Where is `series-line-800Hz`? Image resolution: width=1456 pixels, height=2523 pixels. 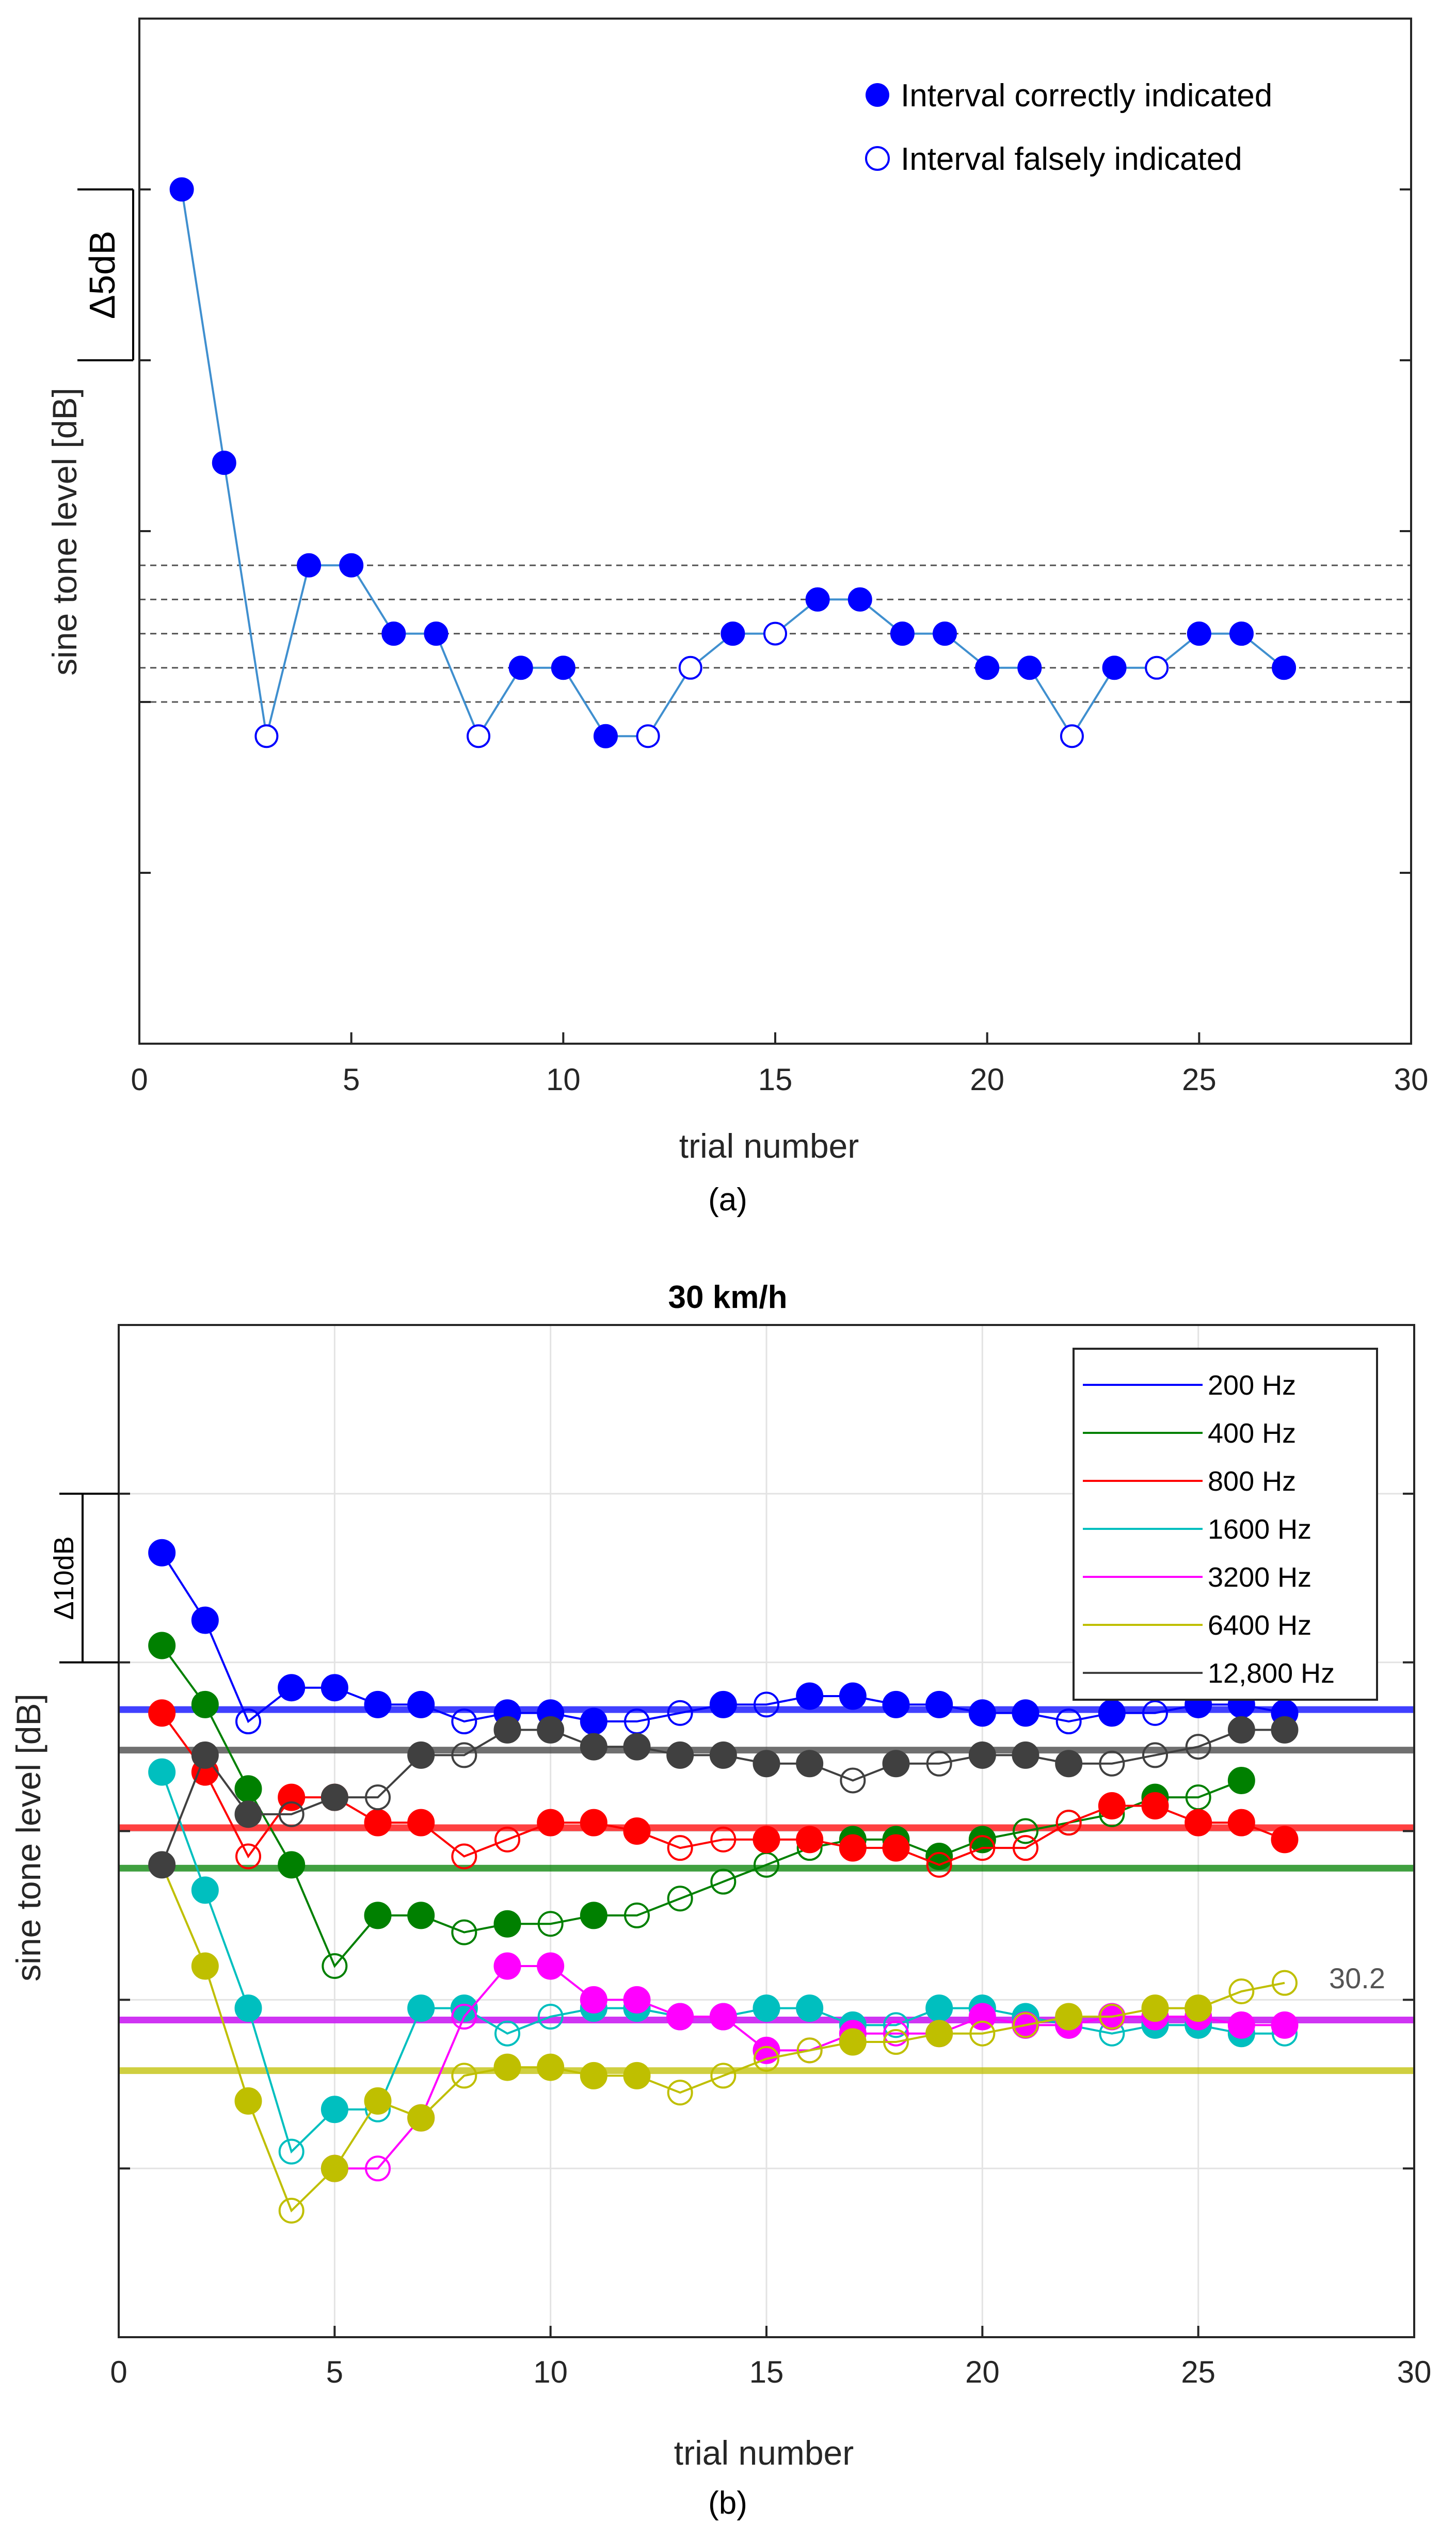
series-line-800Hz is located at coordinates (723, 1789).